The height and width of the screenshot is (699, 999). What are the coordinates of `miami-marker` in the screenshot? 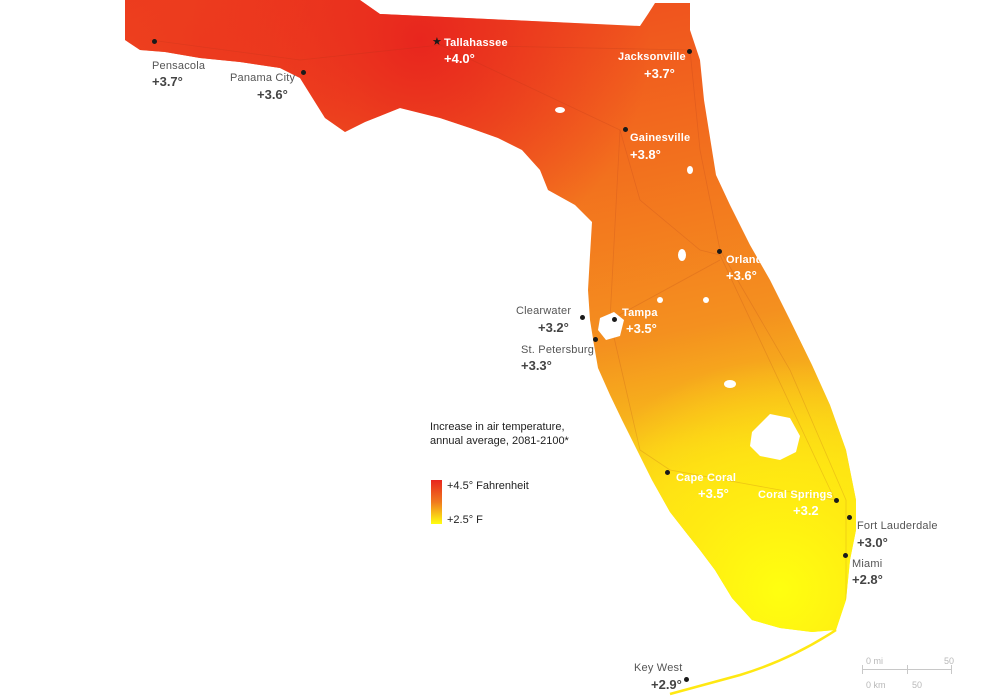 It's located at (845, 555).